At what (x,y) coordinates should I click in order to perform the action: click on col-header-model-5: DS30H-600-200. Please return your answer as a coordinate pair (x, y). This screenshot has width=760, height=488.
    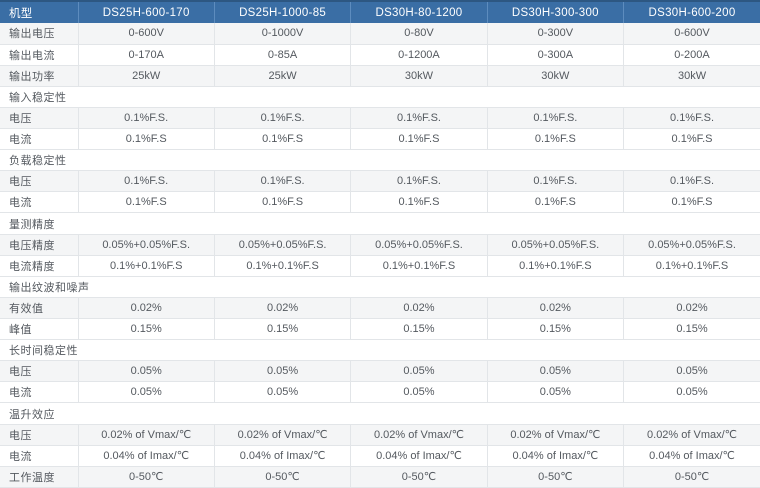
    Looking at the image, I should click on (691, 11).